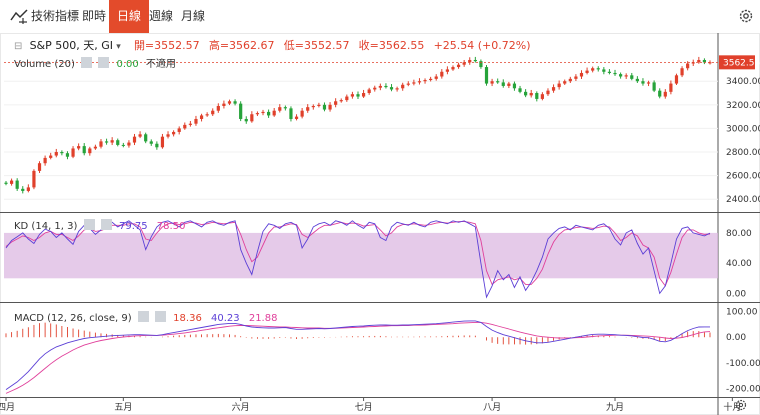 This screenshot has height=415, width=760. What do you see at coordinates (161, 16) in the screenshot?
I see `tab-weekly: 週線` at bounding box center [161, 16].